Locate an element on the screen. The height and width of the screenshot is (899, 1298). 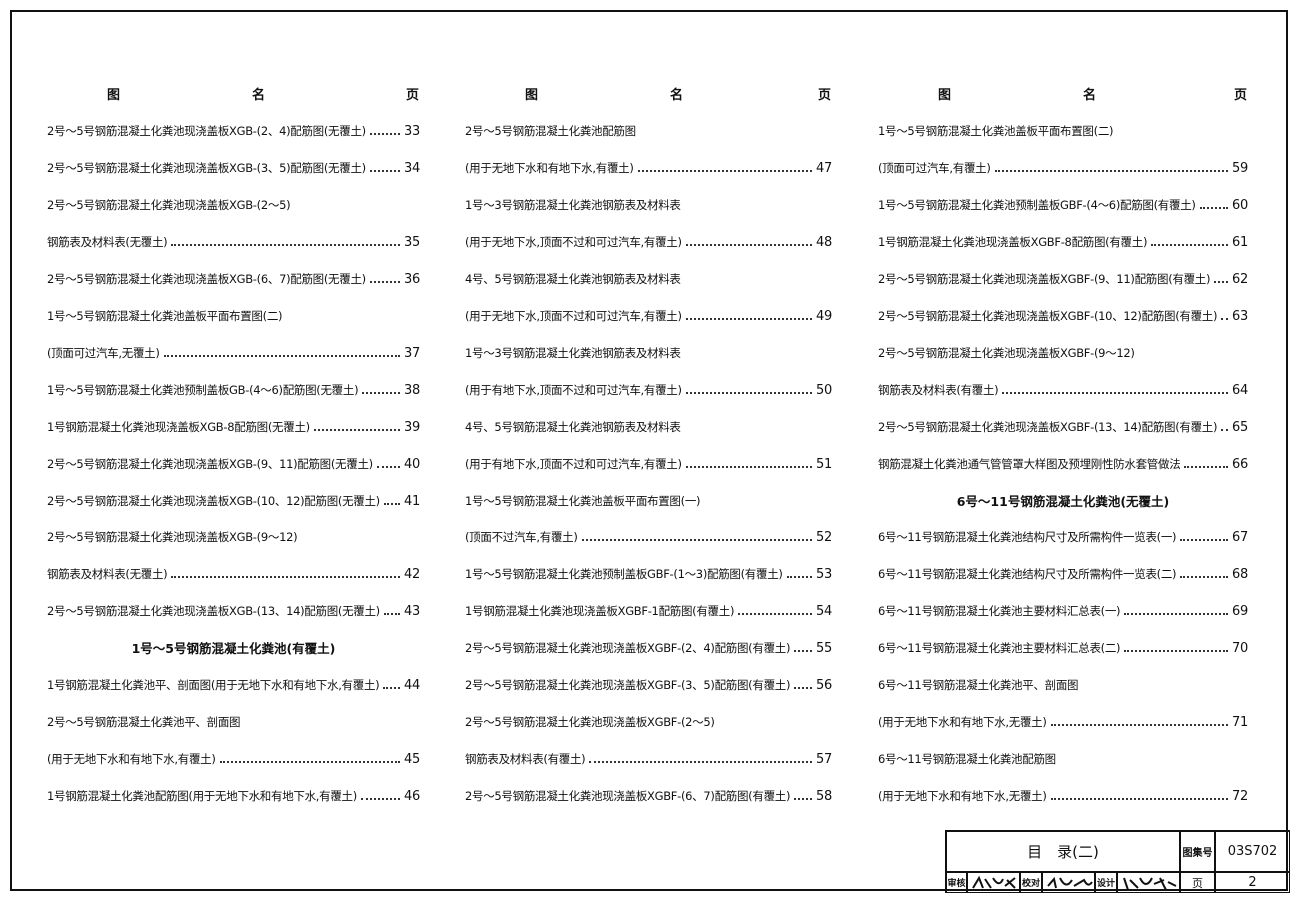
toc-entry: 2号～5号钢筋混凝土化粪池现浇盖板XGB-(2～5) is located at coordinates (233, 204).